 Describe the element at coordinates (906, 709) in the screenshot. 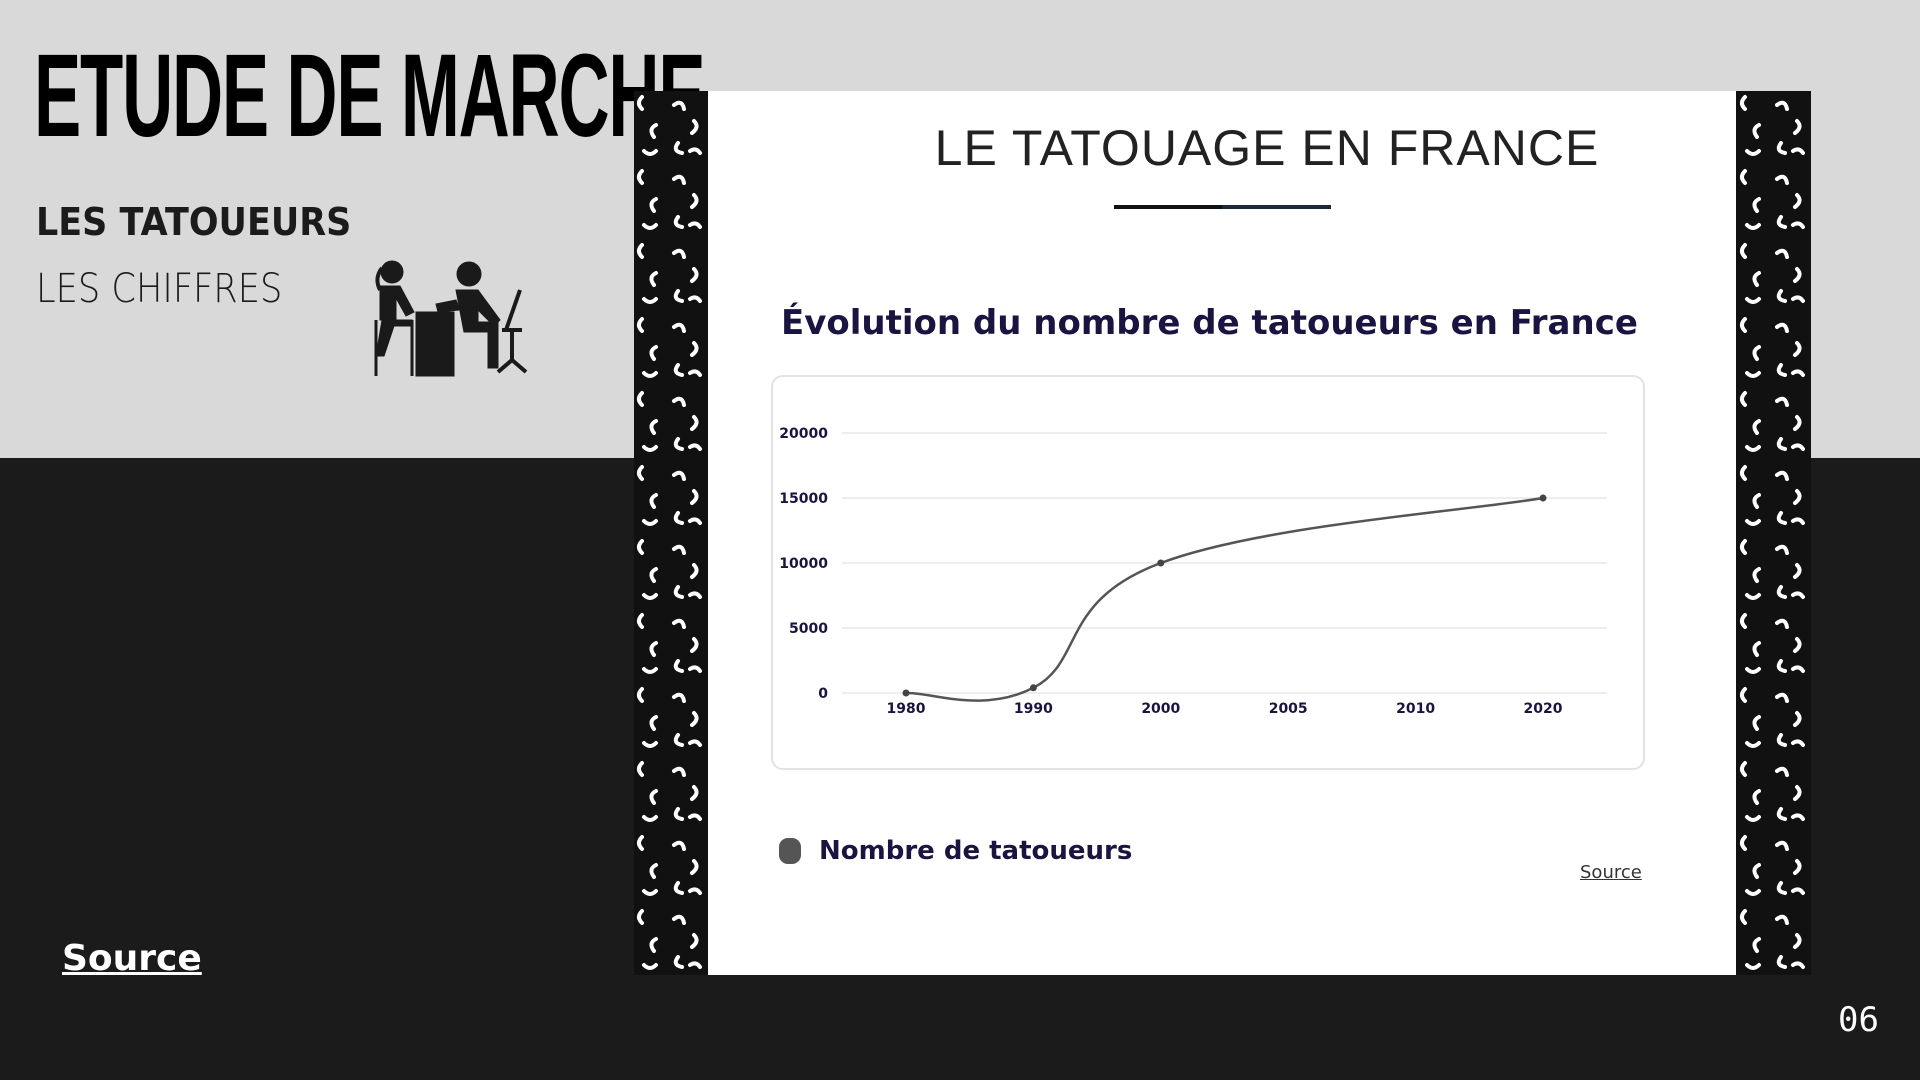

I see `x-tick-label: 1980` at that location.